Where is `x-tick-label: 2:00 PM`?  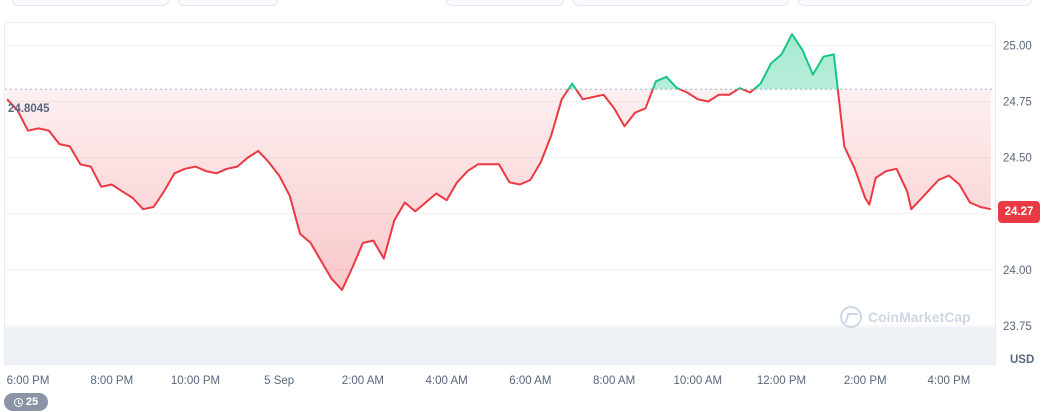
x-tick-label: 2:00 PM is located at coordinates (865, 381).